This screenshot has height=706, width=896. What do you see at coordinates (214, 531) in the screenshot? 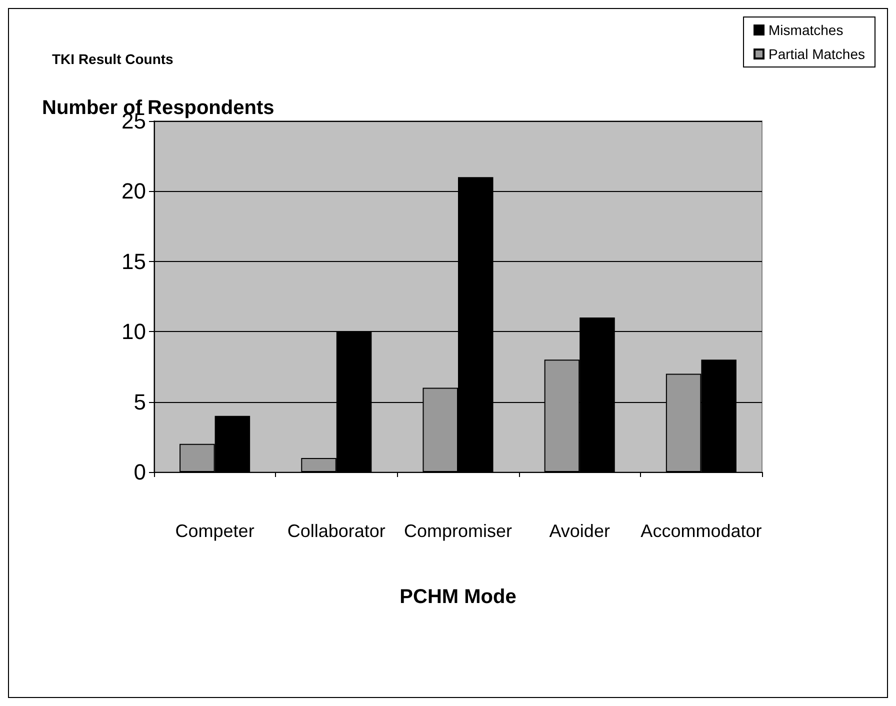
I see `x-tick-label: Competer` at bounding box center [214, 531].